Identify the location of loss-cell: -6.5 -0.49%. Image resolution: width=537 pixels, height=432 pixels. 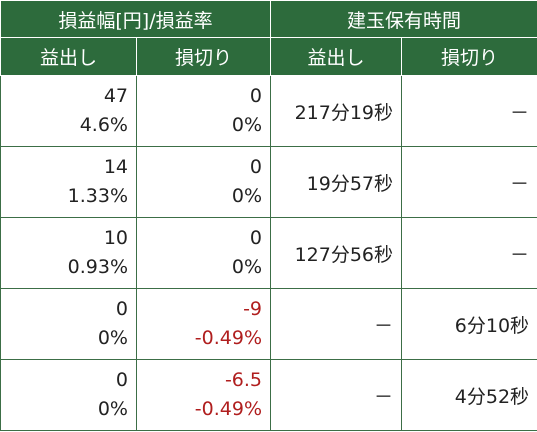
(203, 395).